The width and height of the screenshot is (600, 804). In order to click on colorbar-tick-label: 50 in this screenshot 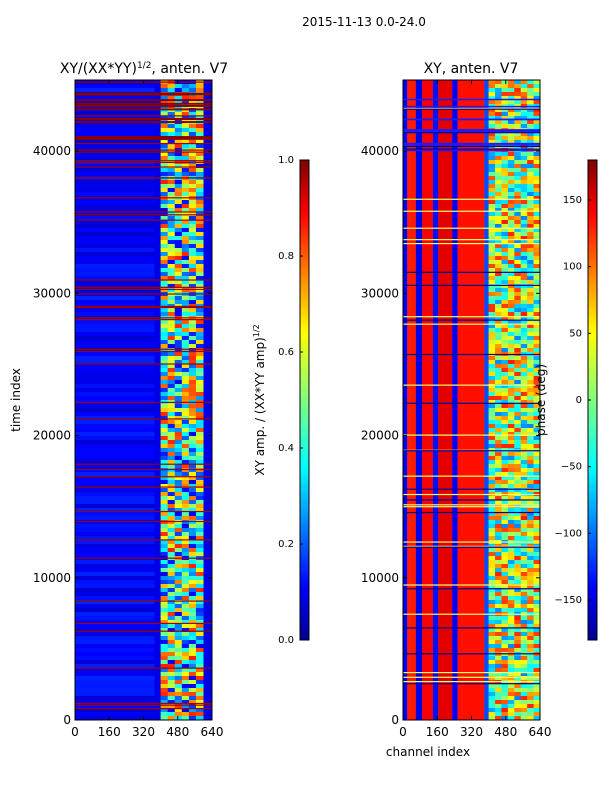, I will do `click(575, 333)`.